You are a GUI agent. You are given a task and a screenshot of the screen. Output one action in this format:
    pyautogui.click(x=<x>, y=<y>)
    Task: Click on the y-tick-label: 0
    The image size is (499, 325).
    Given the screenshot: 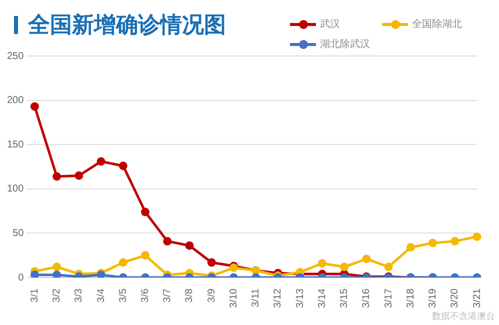 What is the action you would take?
    pyautogui.click(x=21, y=278)
    